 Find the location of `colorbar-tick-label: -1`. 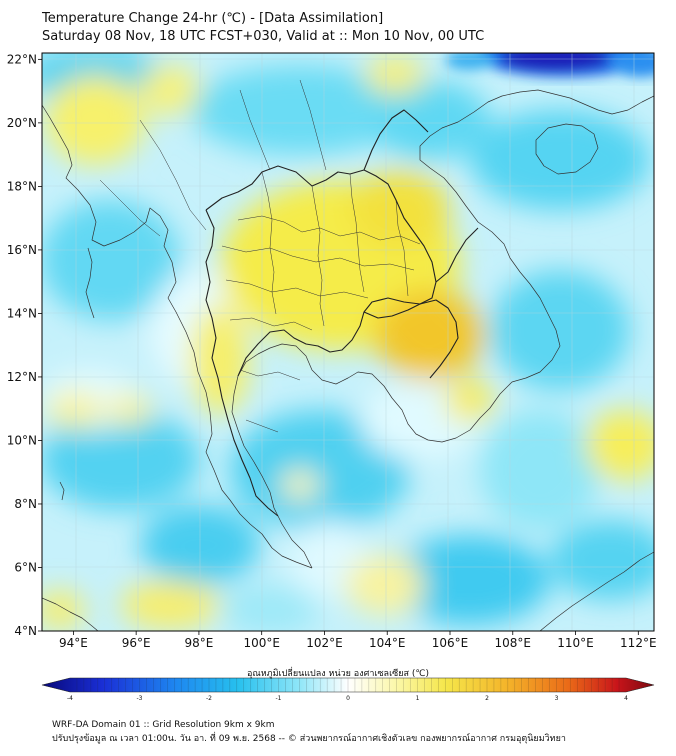

colorbar-tick-label: -1 is located at coordinates (279, 698).